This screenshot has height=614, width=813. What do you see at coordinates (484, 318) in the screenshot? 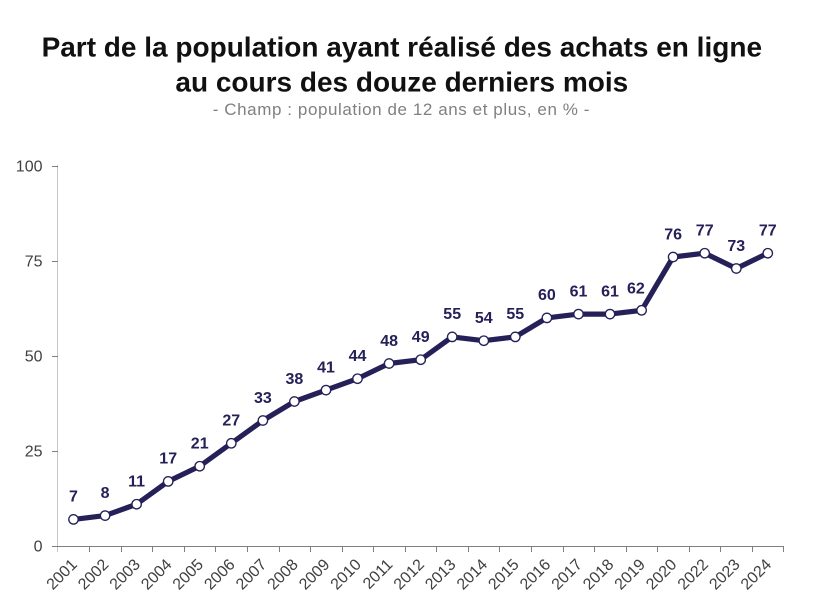
I see `svg-text: 54` at bounding box center [484, 318].